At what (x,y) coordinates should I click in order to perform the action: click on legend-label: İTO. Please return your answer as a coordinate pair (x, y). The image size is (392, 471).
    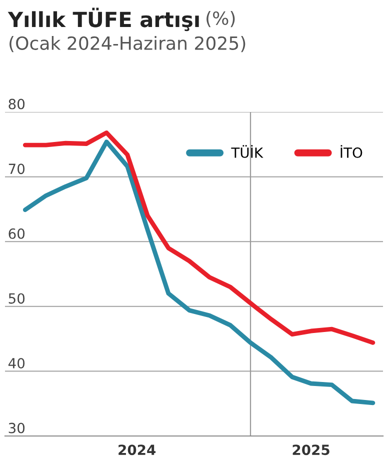
    Looking at the image, I should click on (351, 151).